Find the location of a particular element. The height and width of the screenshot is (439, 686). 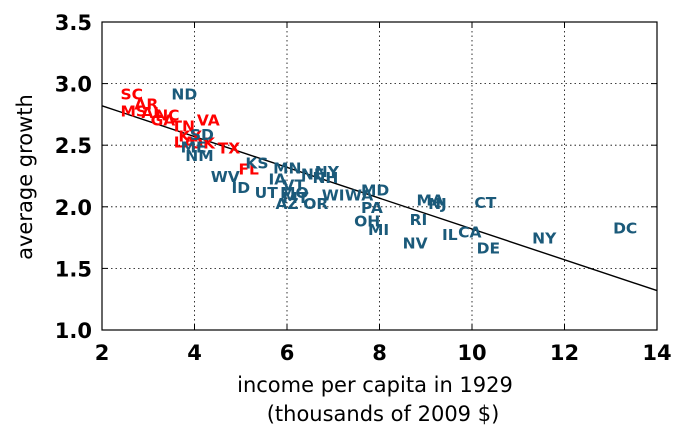

x-tick-label: 12 is located at coordinates (564, 353).